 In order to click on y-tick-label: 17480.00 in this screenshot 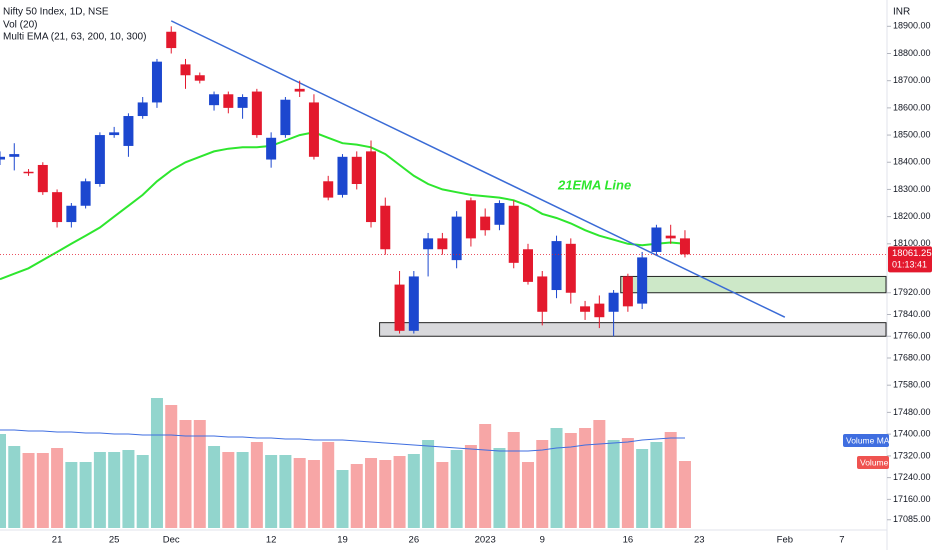, I will do `click(912, 412)`.